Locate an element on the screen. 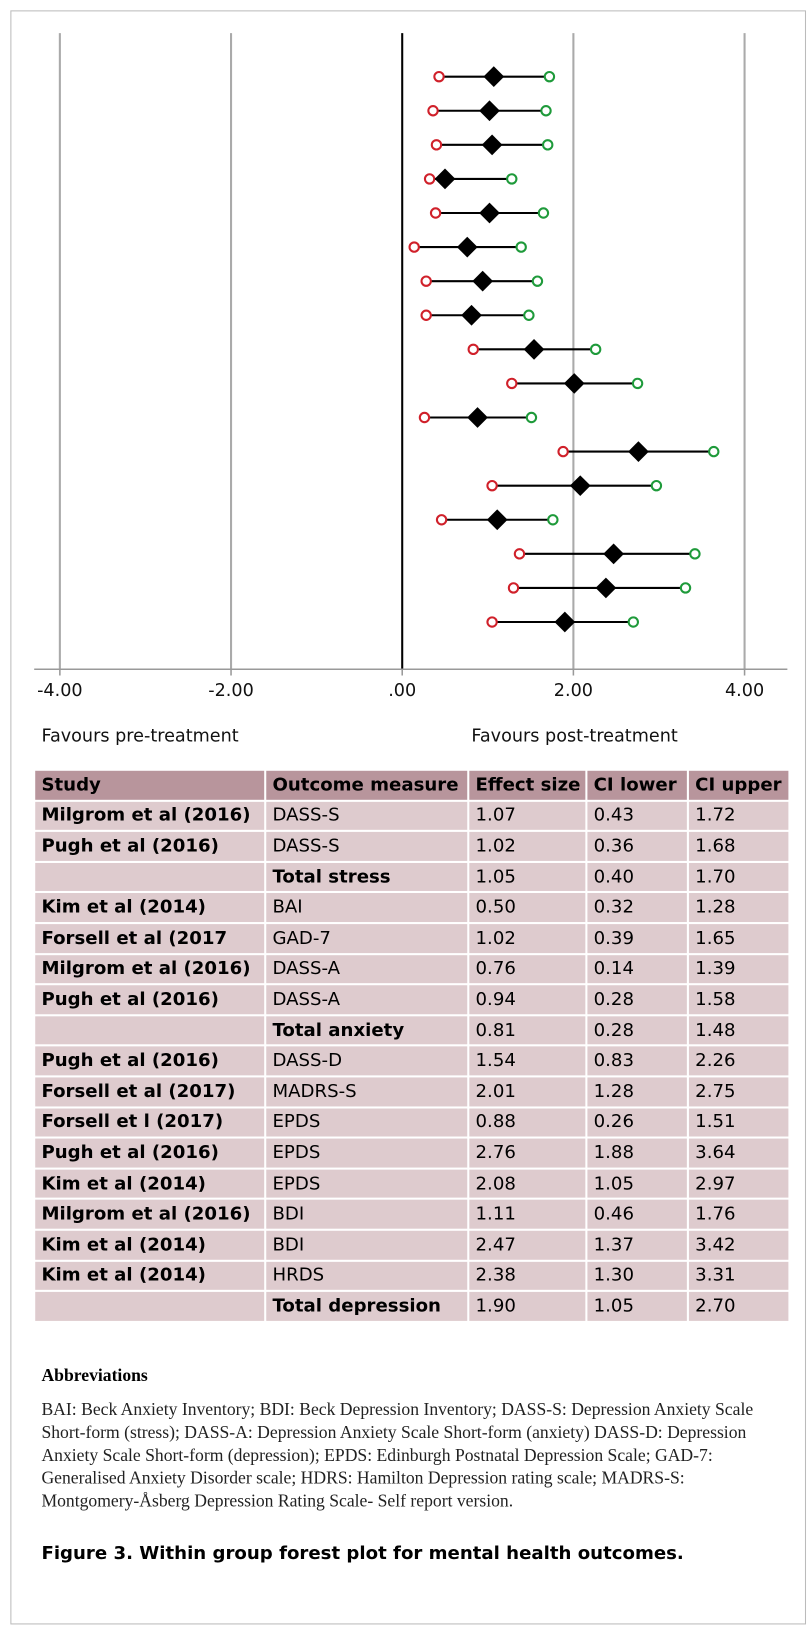 The width and height of the screenshot is (808, 1638). table-cell: 1.72 is located at coordinates (738, 816).